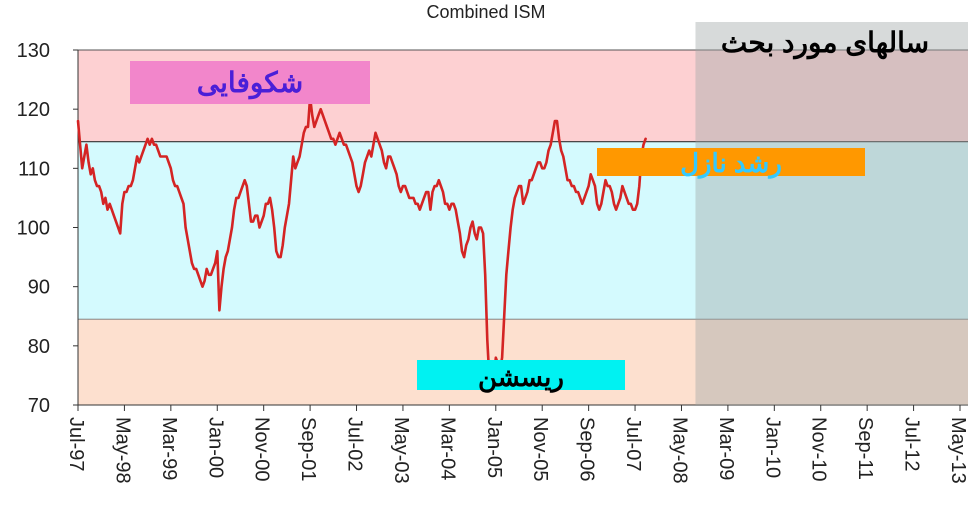 This screenshot has width=972, height=512. Describe the element at coordinates (521, 377) in the screenshot. I see `annotation-label-2: ریسشن` at that location.